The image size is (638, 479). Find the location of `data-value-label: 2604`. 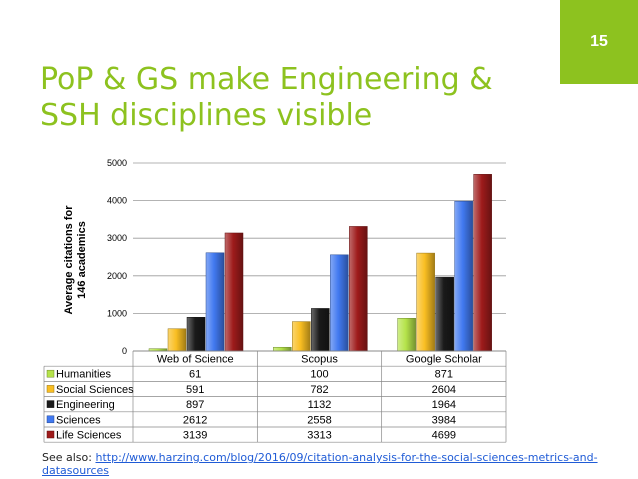

data-value-label: 2604 is located at coordinates (444, 390).